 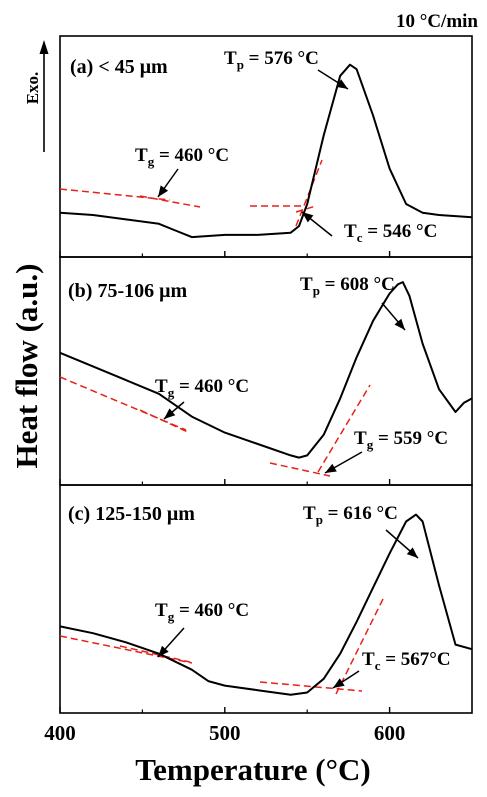 What do you see at coordinates (131, 514) in the screenshot?
I see `panel-label: (c) 125-150 μm` at bounding box center [131, 514].